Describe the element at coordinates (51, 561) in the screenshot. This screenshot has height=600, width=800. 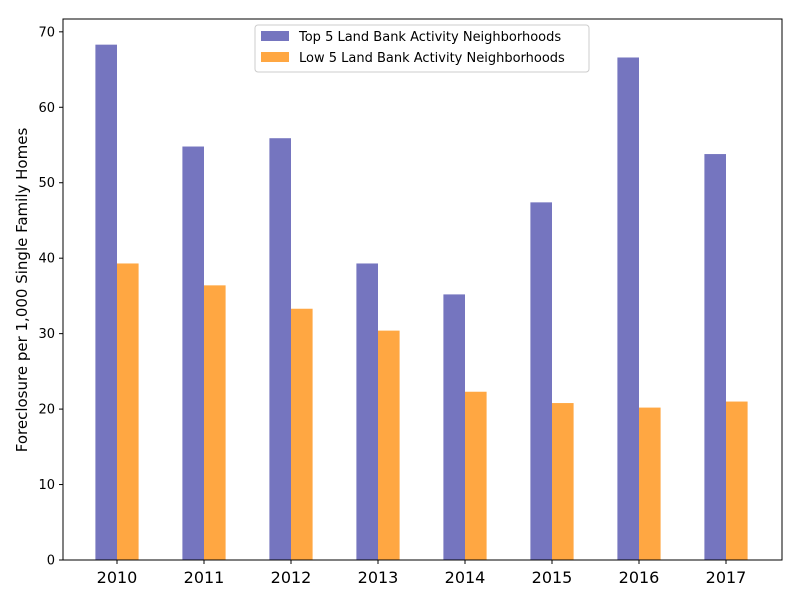
I see `y-tick-label: 0` at that location.